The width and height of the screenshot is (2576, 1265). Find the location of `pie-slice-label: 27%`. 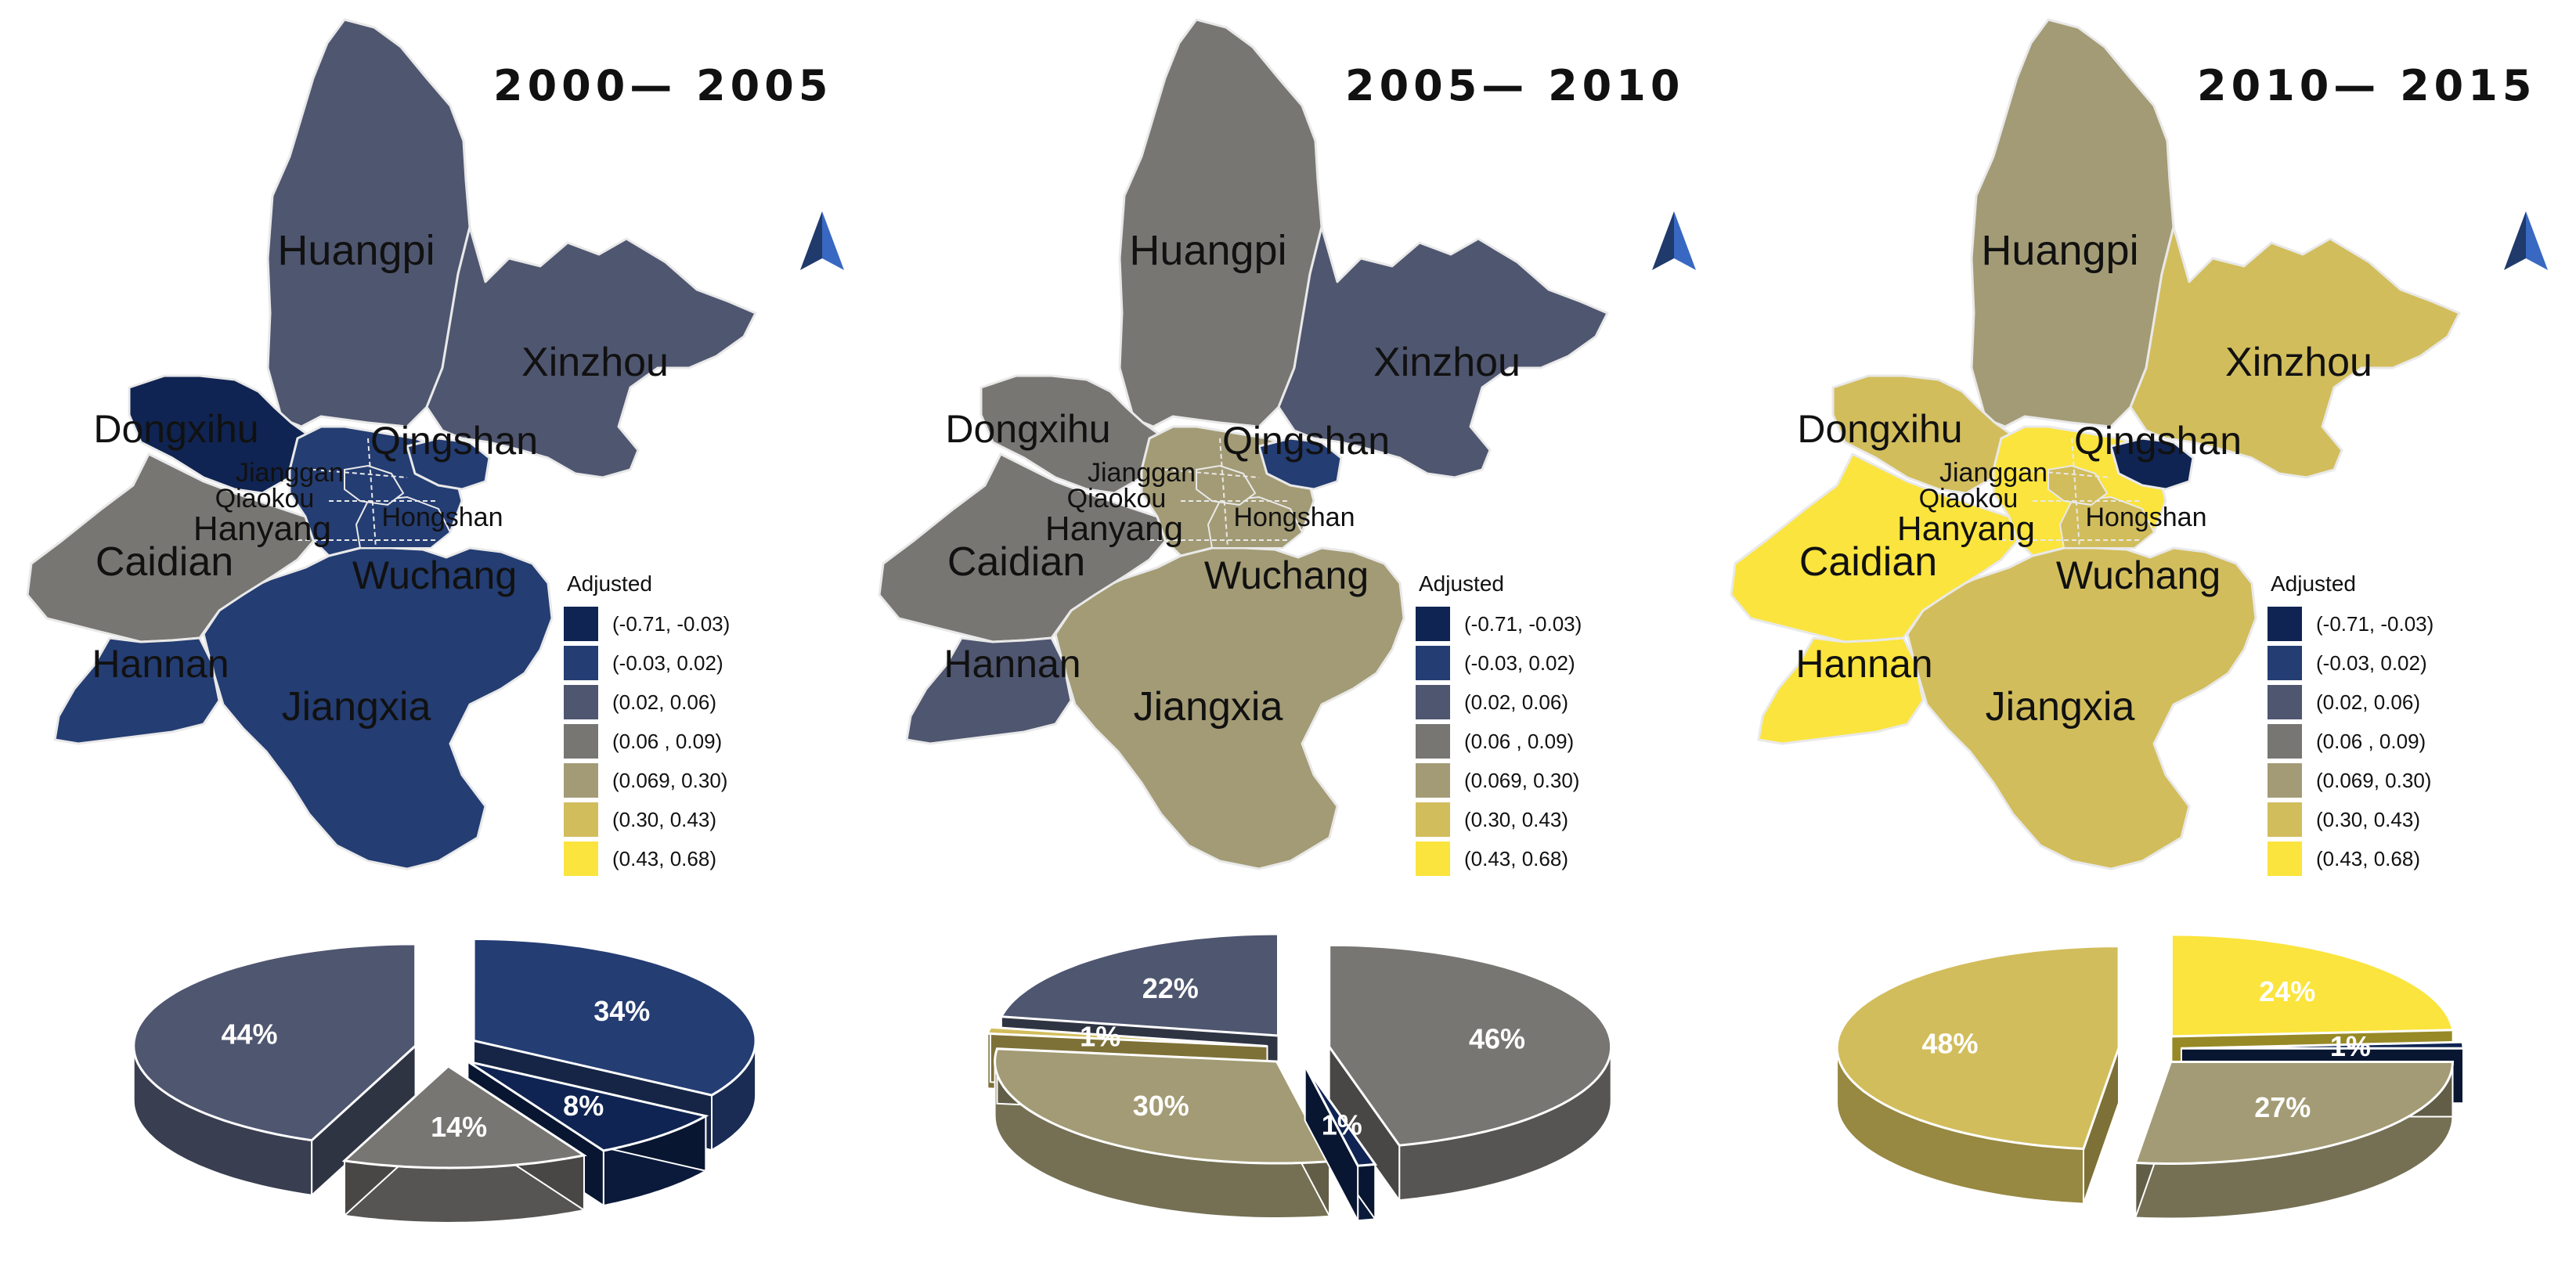

pie-slice-label: 27% is located at coordinates (2282, 1107).